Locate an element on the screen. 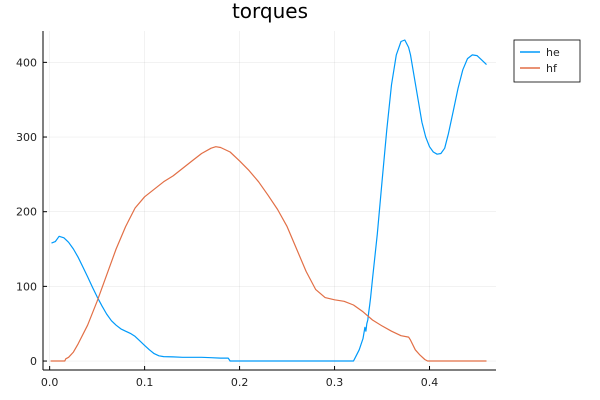 Image resolution: width=600 pixels, height=400 pixels. legend-box is located at coordinates (547, 61).